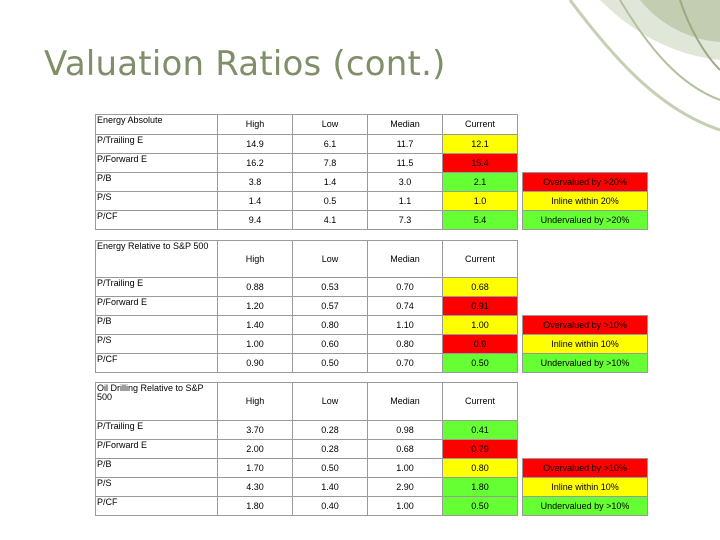 The width and height of the screenshot is (720, 540). I want to click on table-row: P/Trailing E 0.88 0.53 0.70 0.68, so click(371, 287).